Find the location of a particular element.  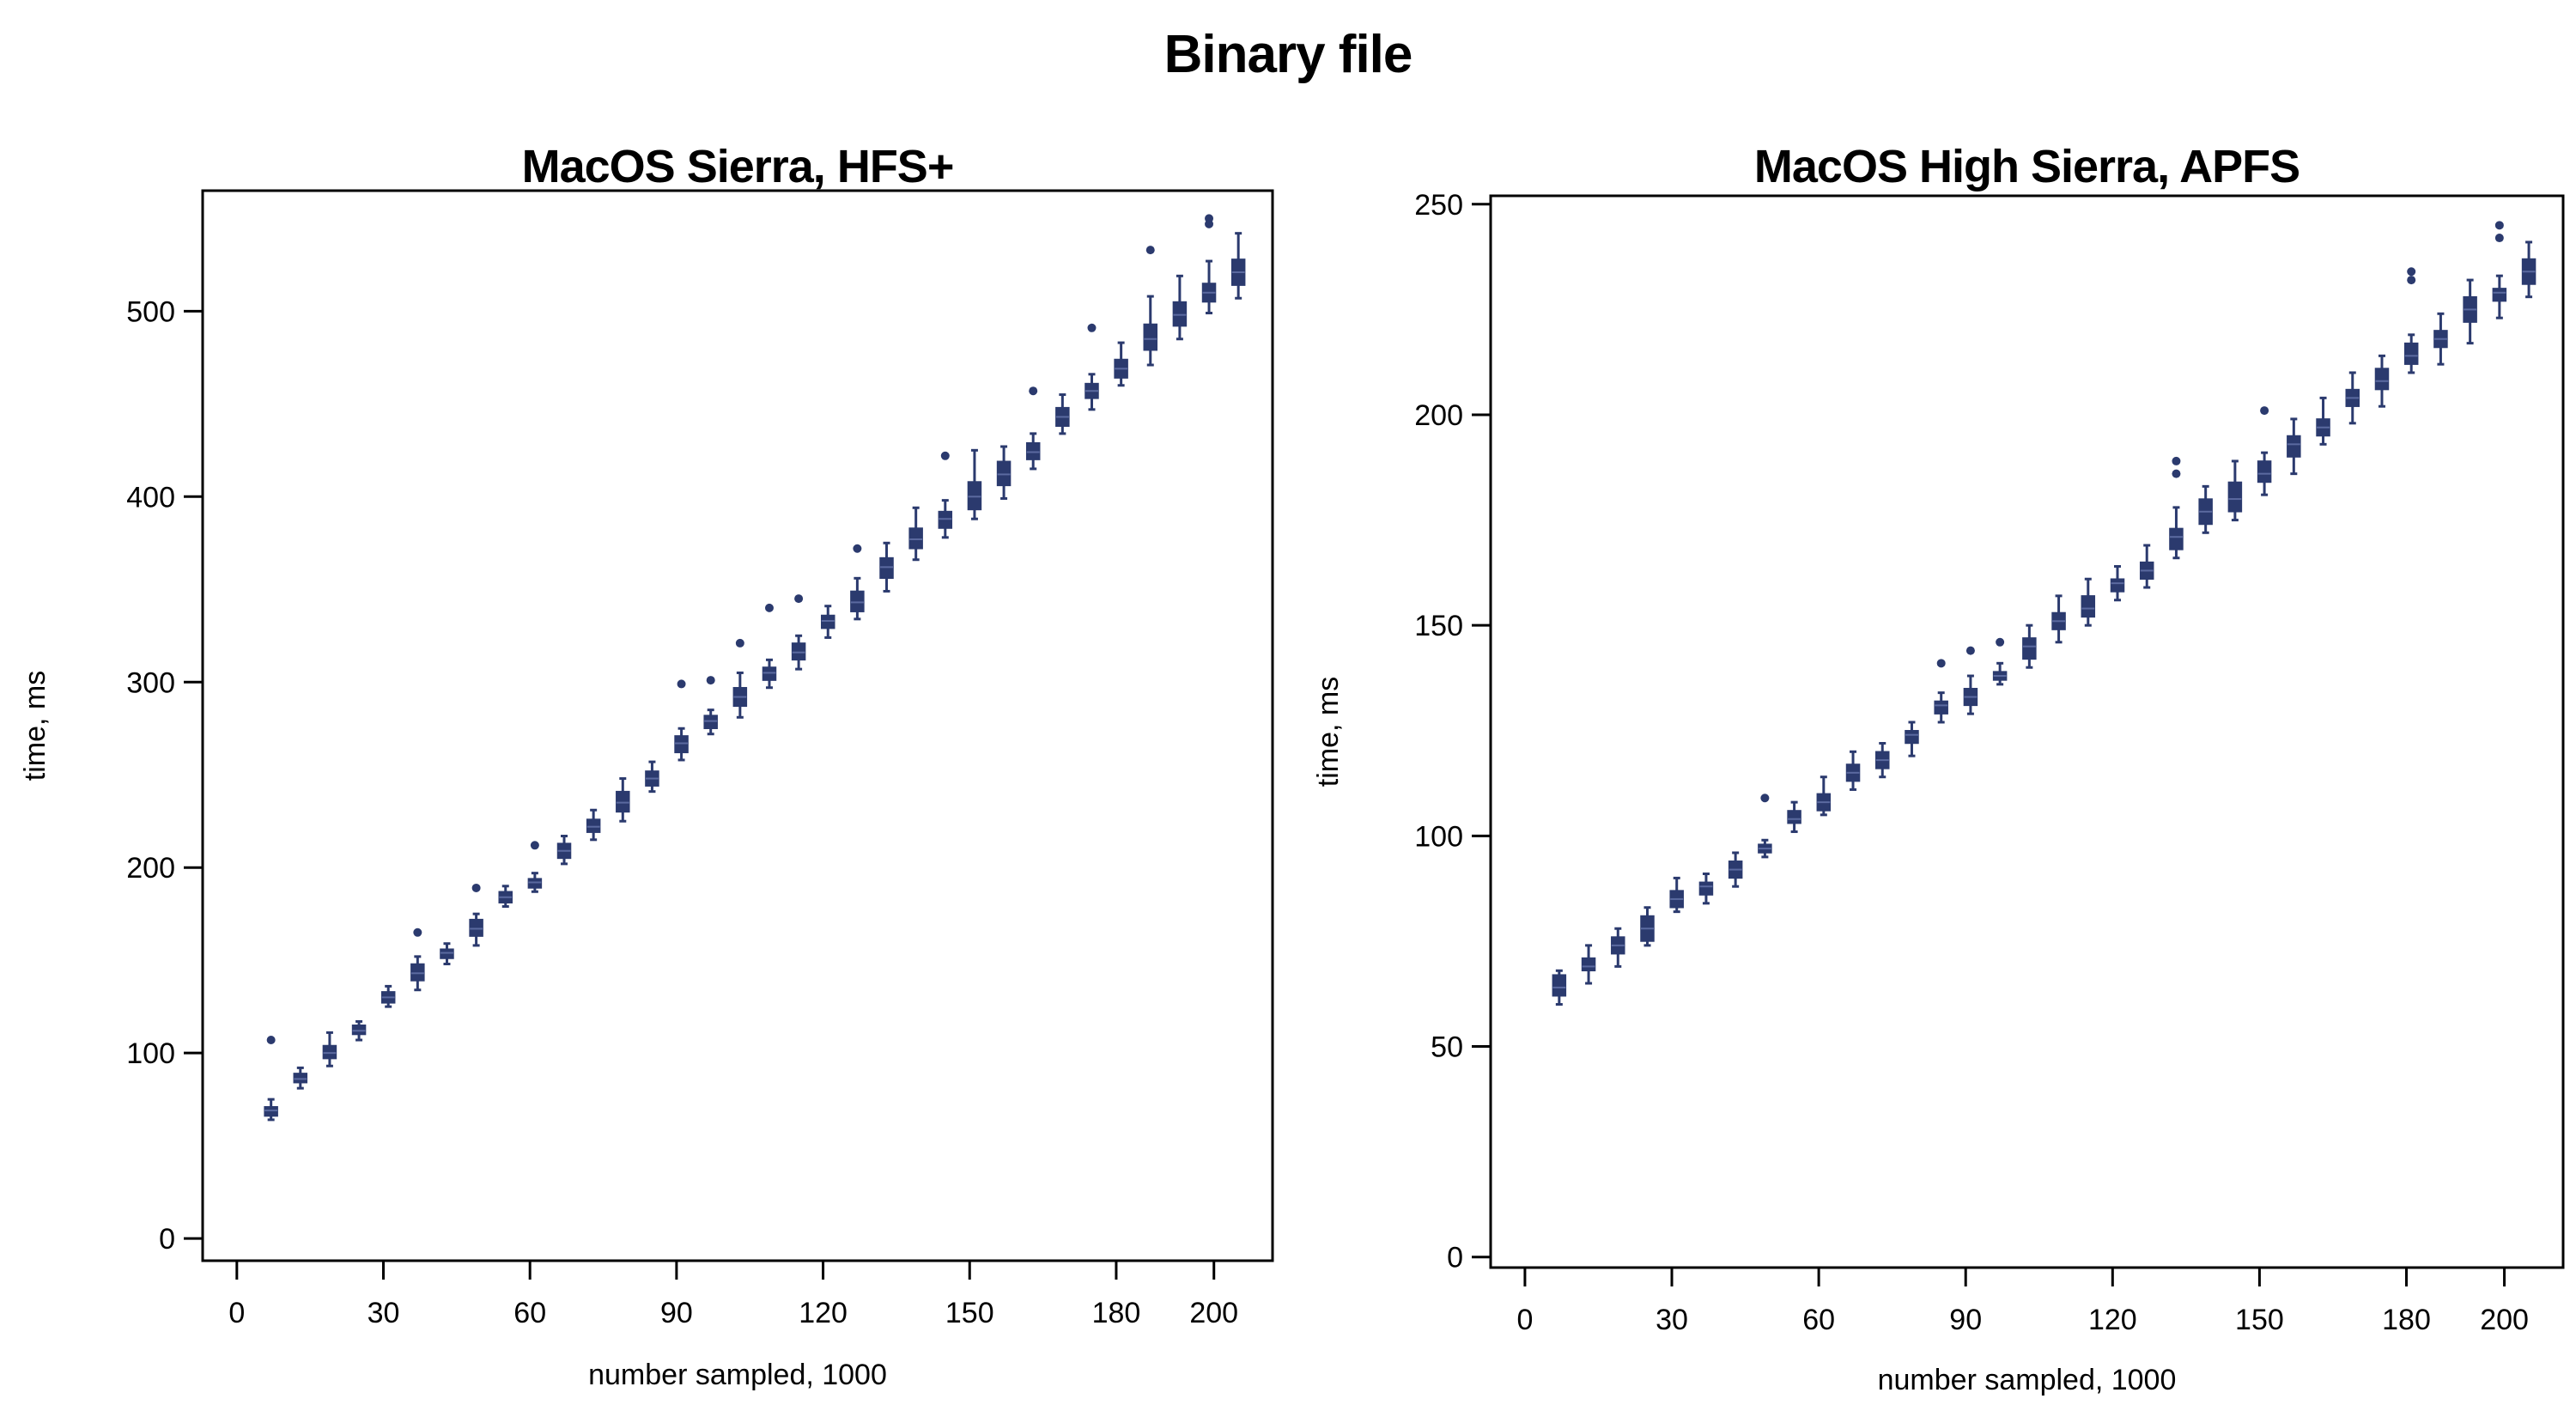

x-tick-label: 90 is located at coordinates (1966, 1320).